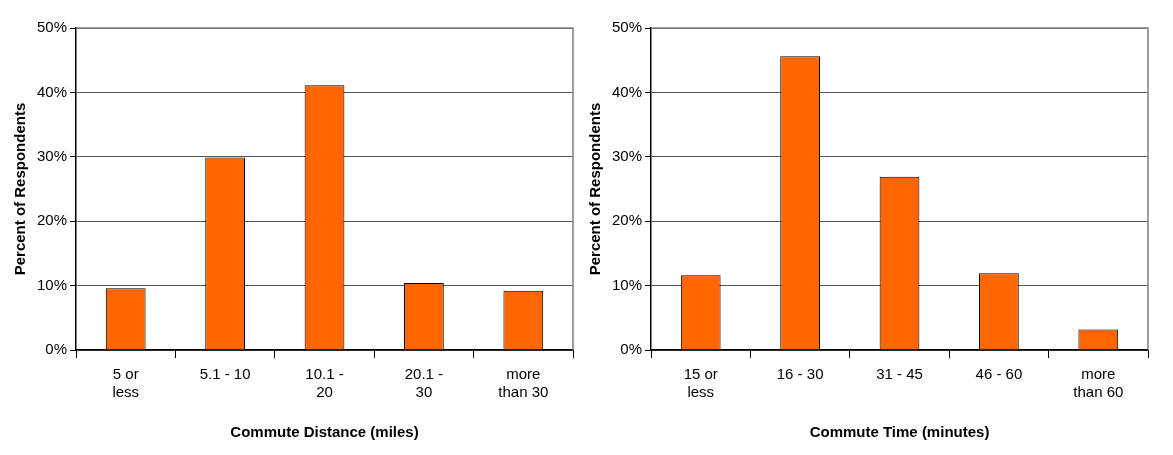  Describe the element at coordinates (126, 383) in the screenshot. I see `x-tick-label: 5 or less` at that location.